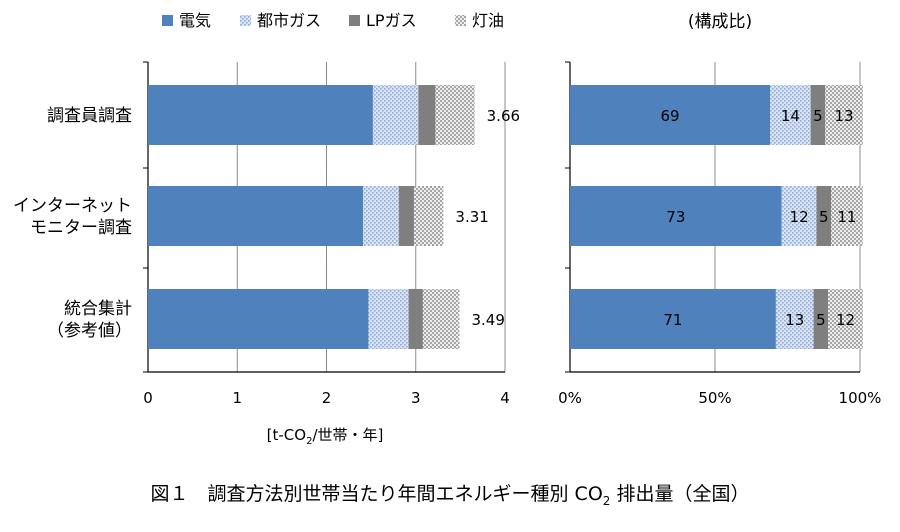 The image size is (900, 532). I want to click on composition-chart-title: (構成比), so click(720, 22).